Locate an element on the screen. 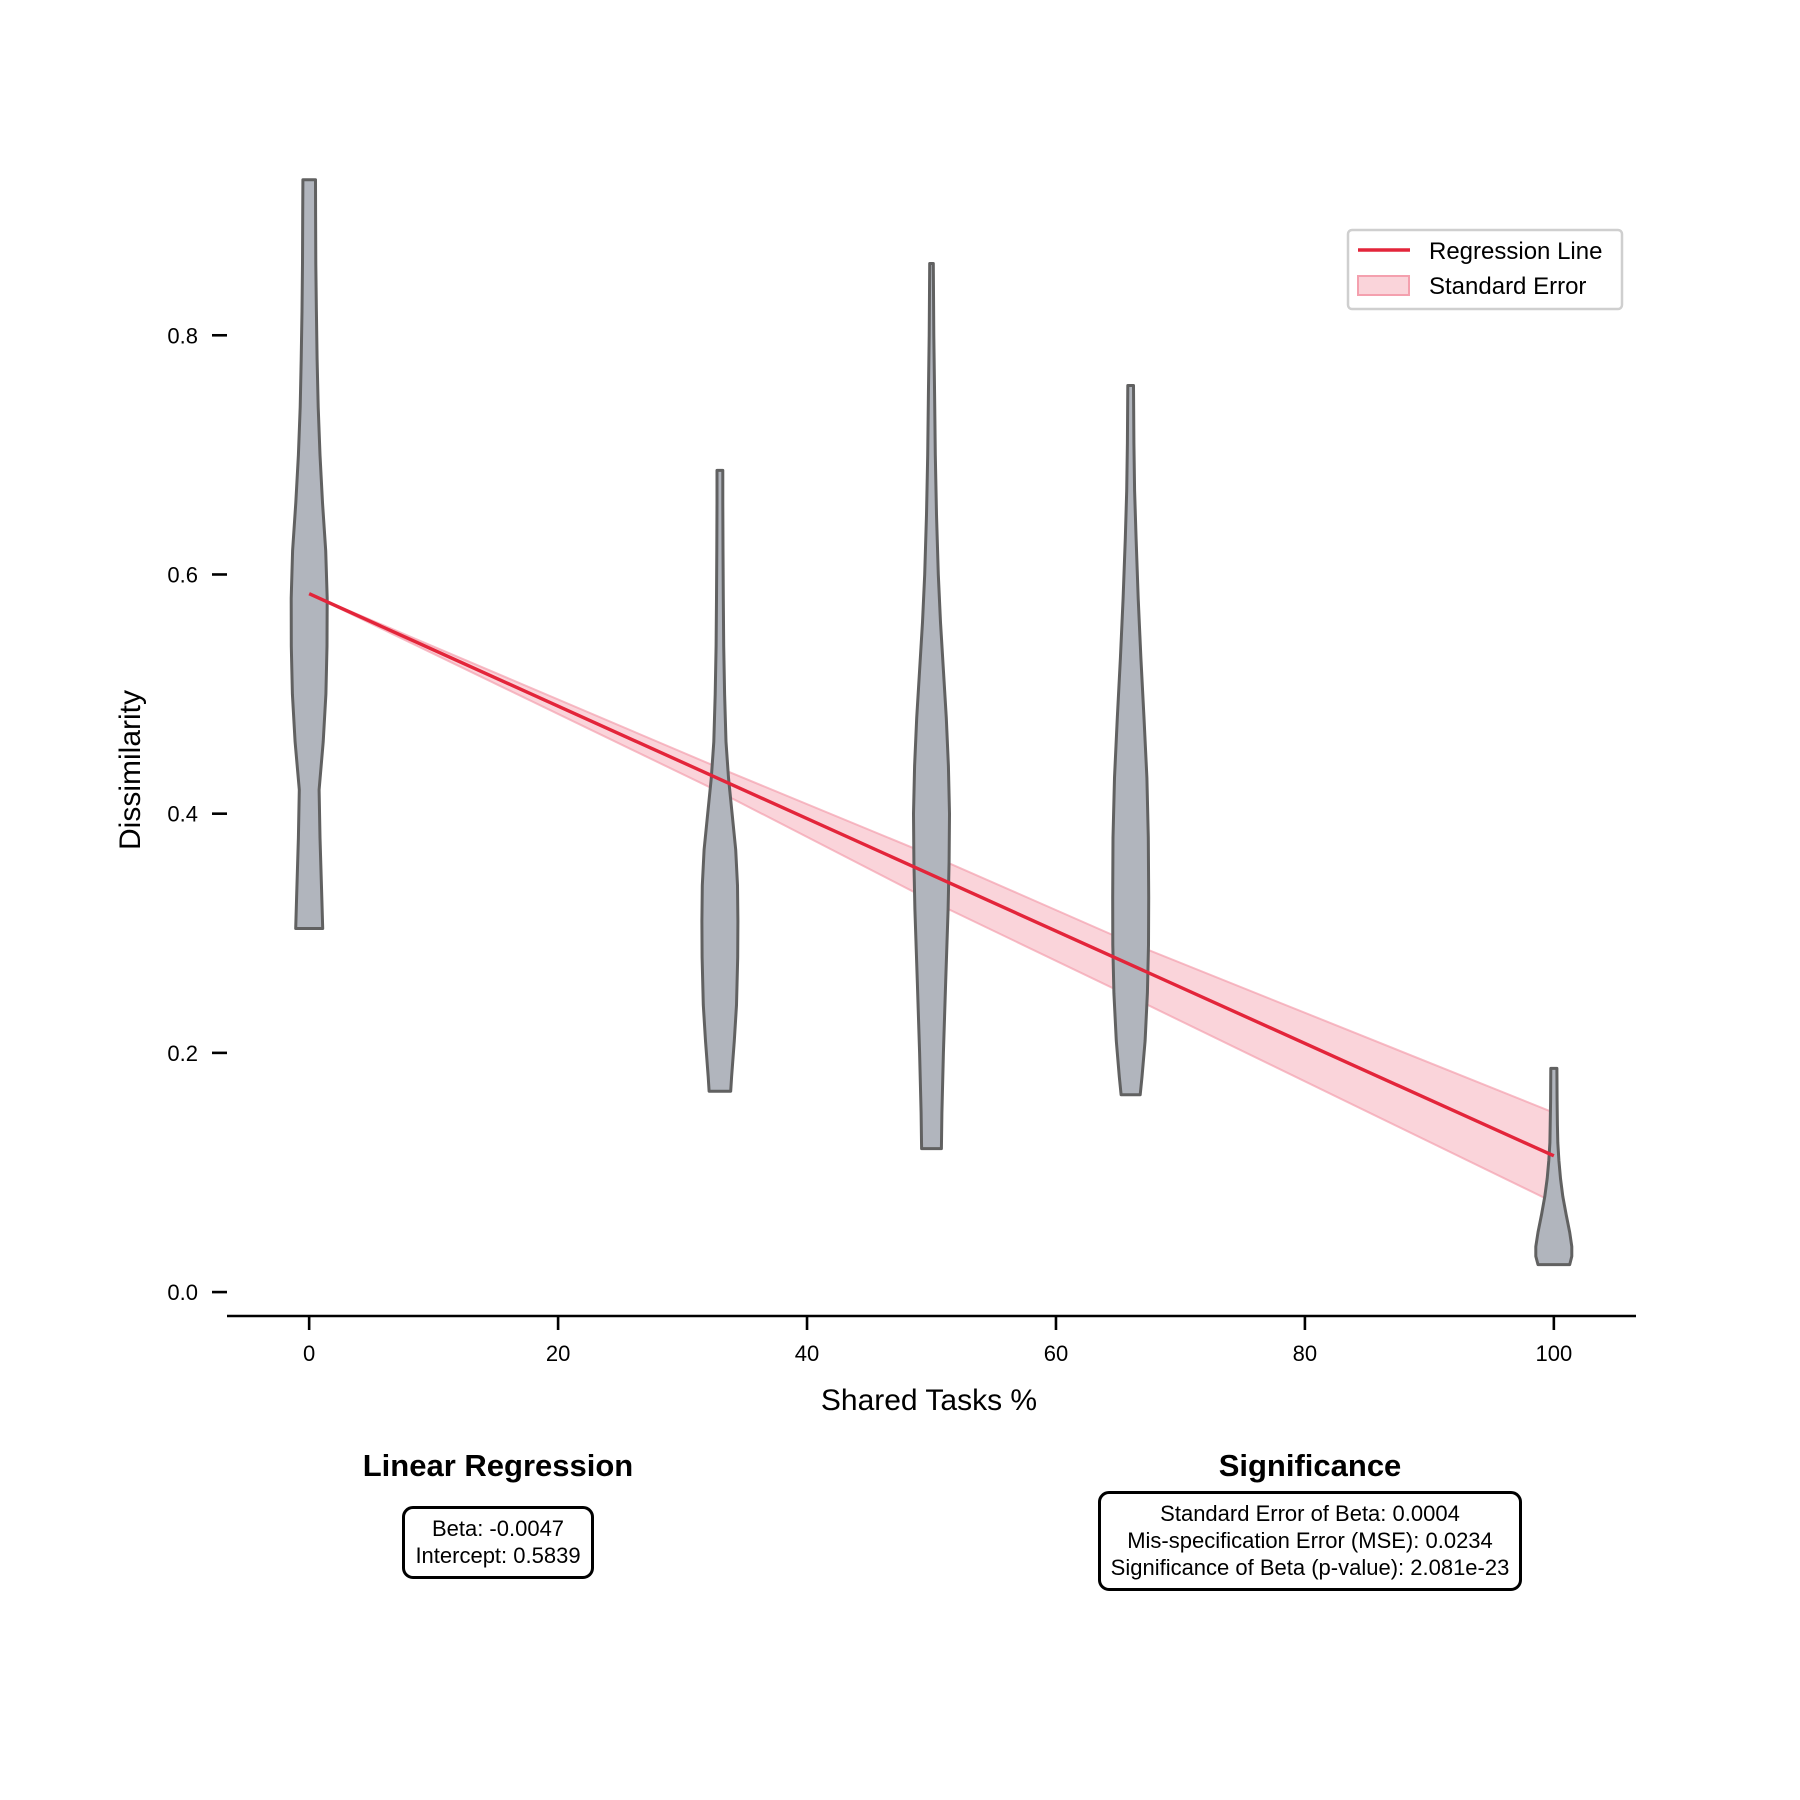  mse-value: Mis-specification Error (MSE): 0.0234 is located at coordinates (1310, 1540).